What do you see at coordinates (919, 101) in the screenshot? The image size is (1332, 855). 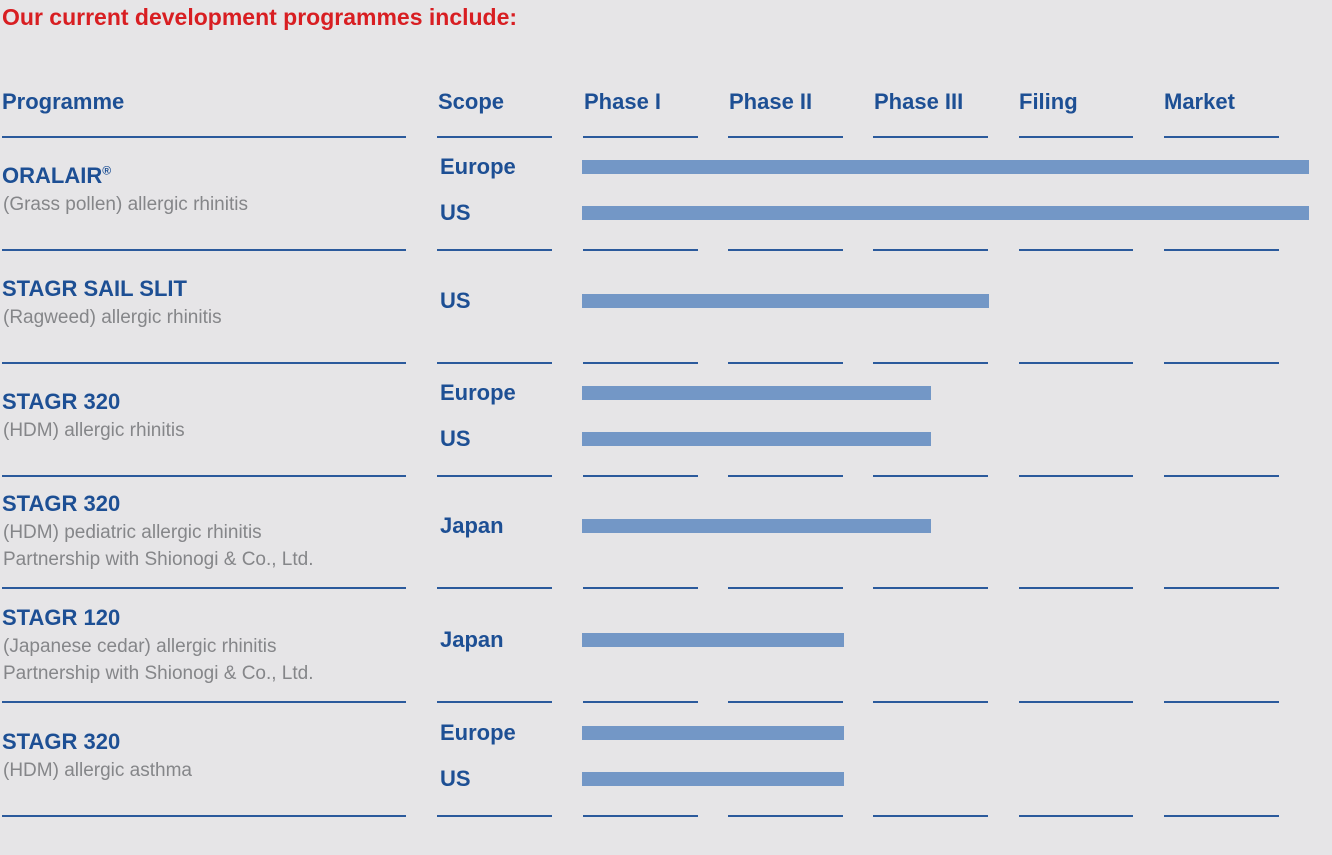 I see `column-header-phase-3: Phase III` at bounding box center [919, 101].